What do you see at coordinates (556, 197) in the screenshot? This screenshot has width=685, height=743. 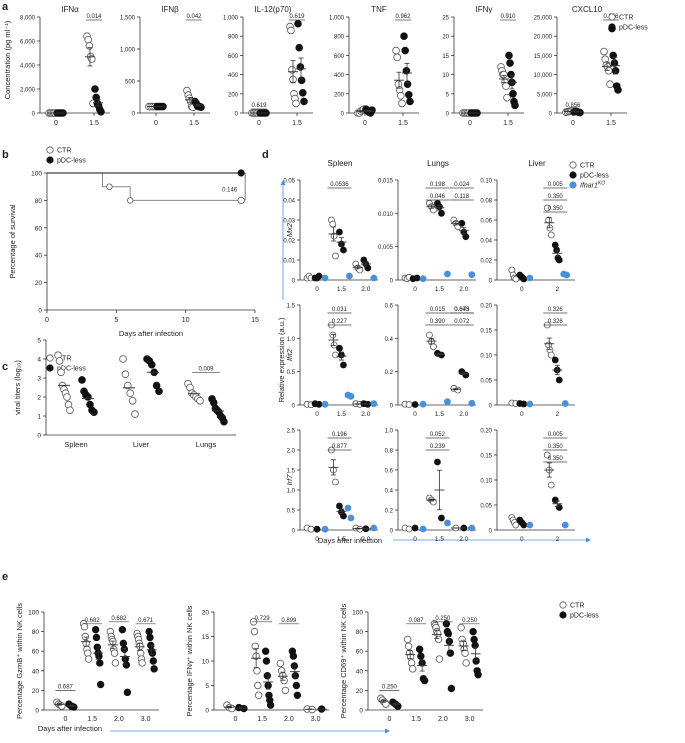 I see `d-mx2-liver-p1-p-value: 0.350` at bounding box center [556, 197].